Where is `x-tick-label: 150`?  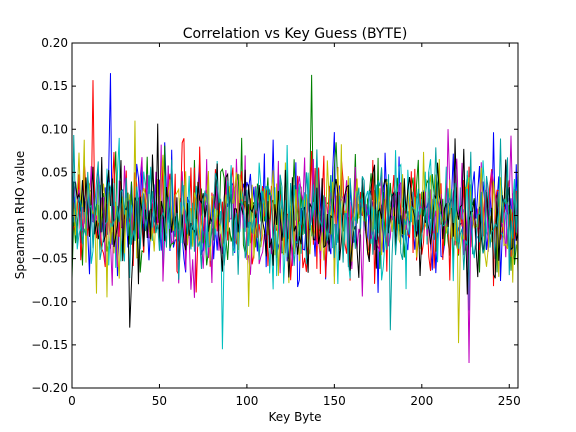 x-tick-label: 150 is located at coordinates (334, 401).